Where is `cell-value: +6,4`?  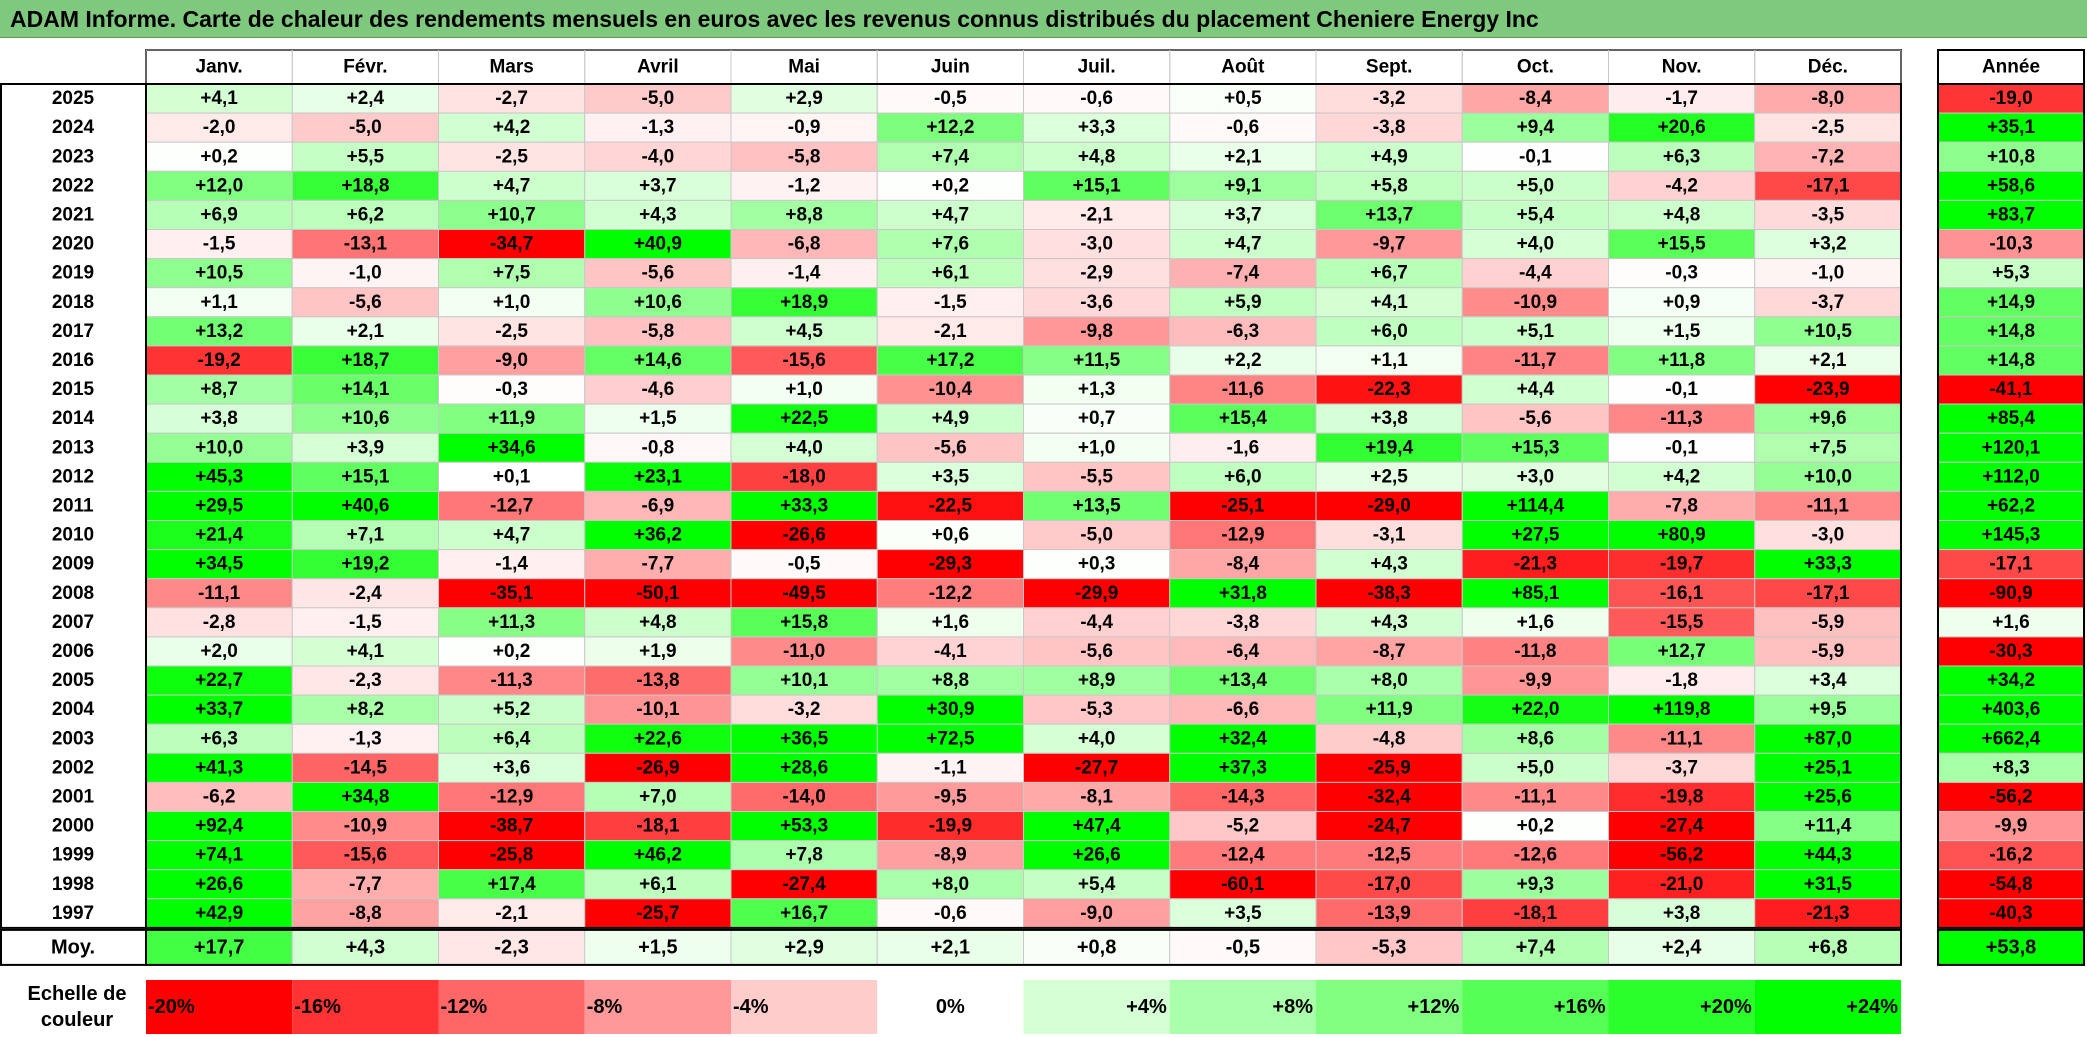 cell-value: +6,4 is located at coordinates (512, 738).